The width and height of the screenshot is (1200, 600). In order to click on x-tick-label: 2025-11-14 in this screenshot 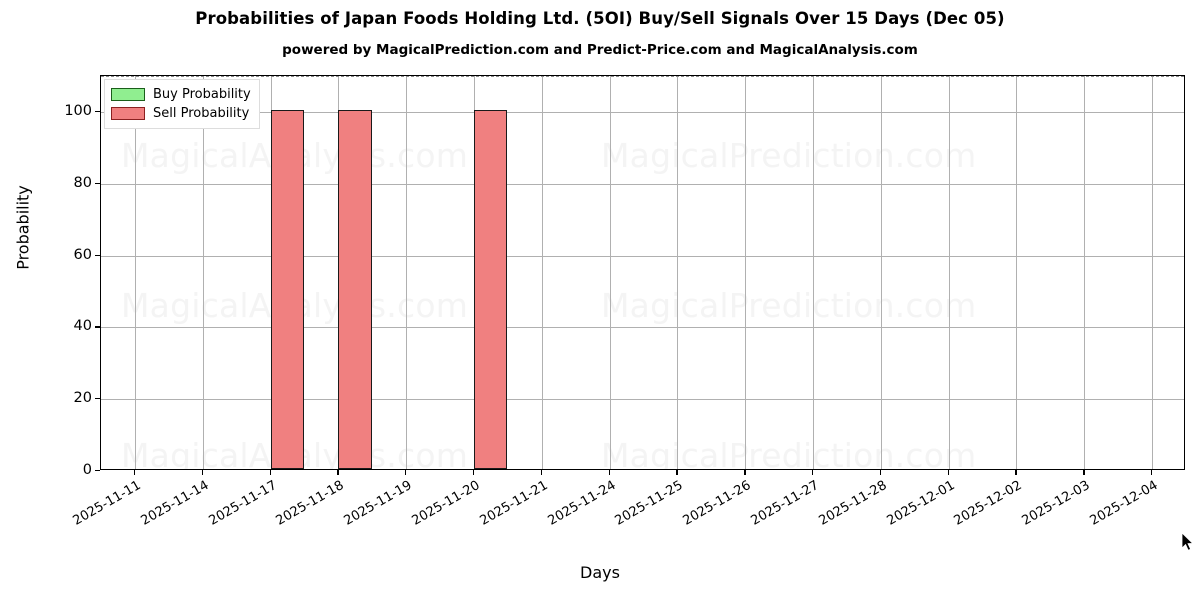, I will do `click(175, 503)`.